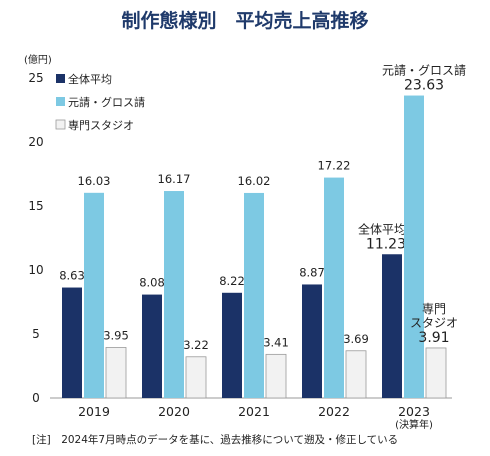 The image size is (490, 456). I want to click on data-label: 11.23, so click(386, 244).